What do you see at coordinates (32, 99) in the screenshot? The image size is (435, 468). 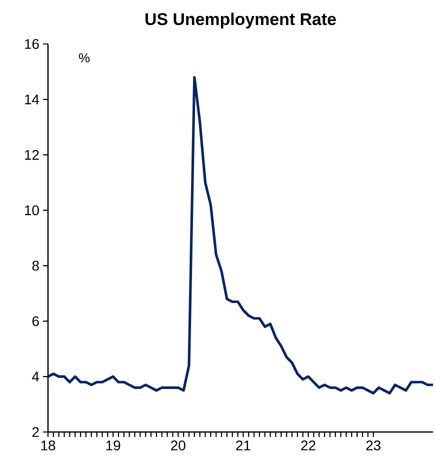 I see `y-tick-label: 14` at bounding box center [32, 99].